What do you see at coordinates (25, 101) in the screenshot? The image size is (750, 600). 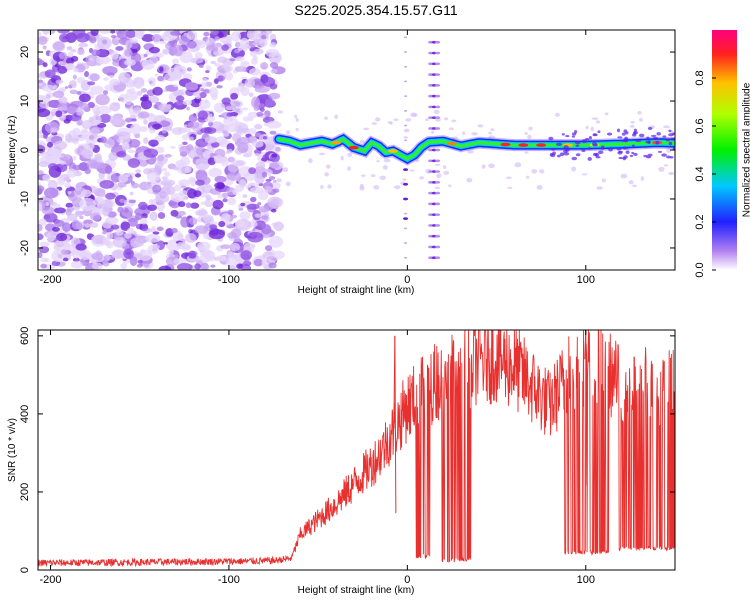 I see `y-tick-label: 10` at bounding box center [25, 101].